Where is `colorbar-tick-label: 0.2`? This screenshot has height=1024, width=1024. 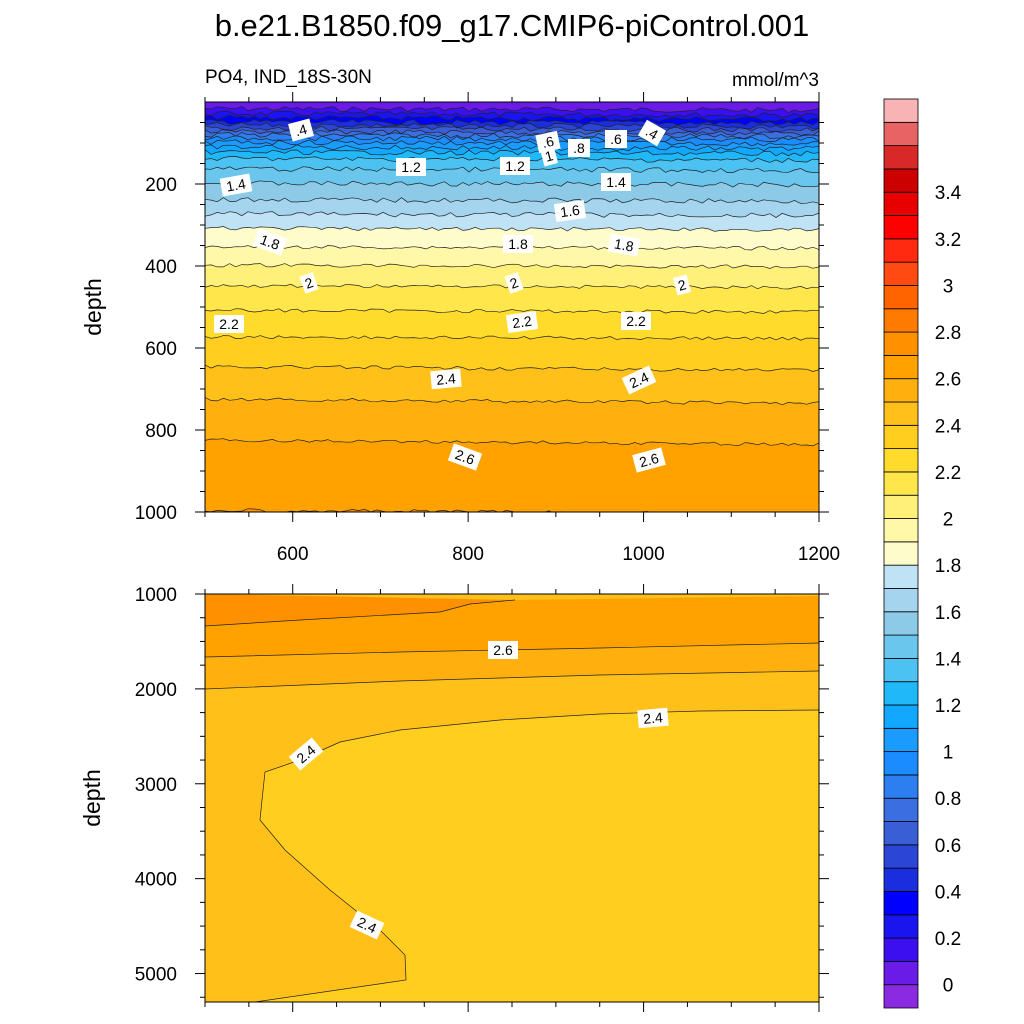
colorbar-tick-label: 0.2 is located at coordinates (948, 939).